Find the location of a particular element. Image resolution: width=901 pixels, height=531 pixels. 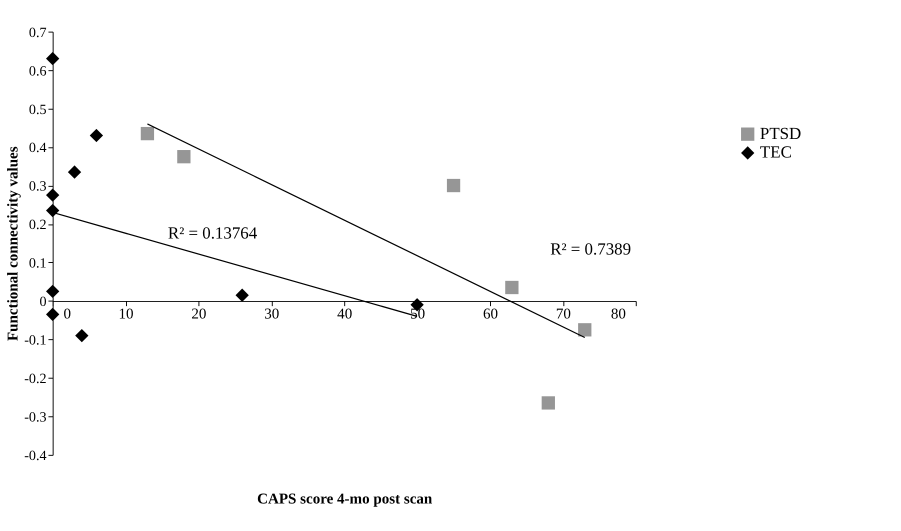

y-axis-title: Functional connectivity values is located at coordinates (14, 244).